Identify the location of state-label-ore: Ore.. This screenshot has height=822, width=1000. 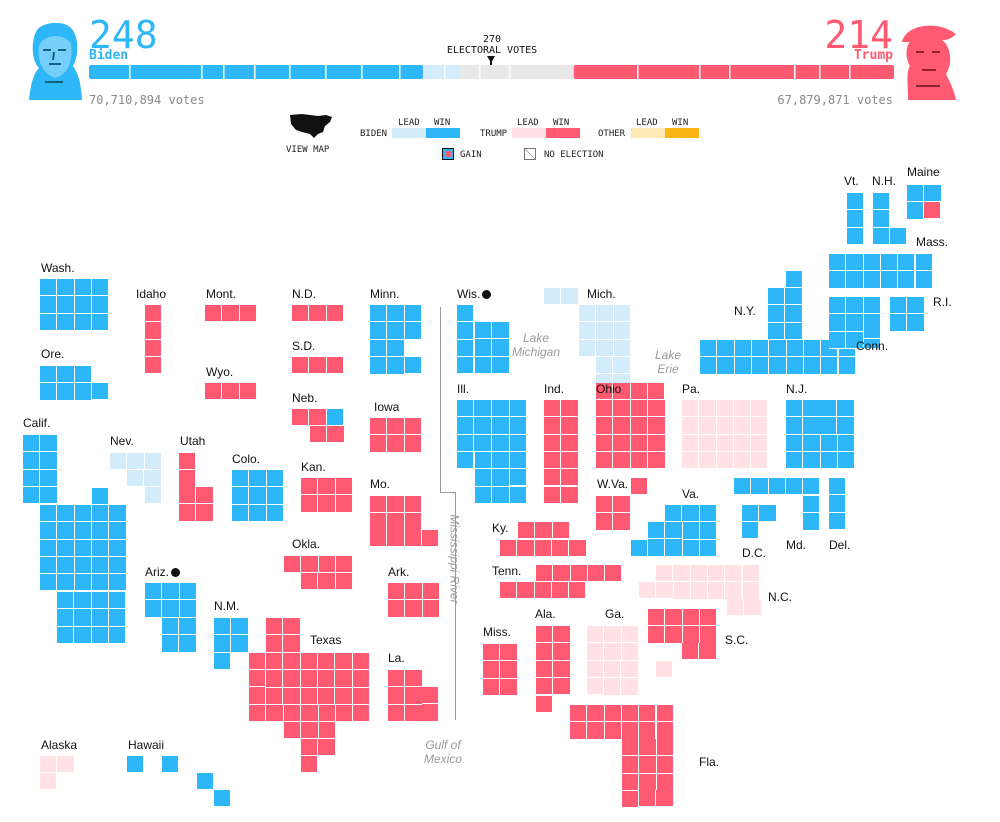
(53, 354).